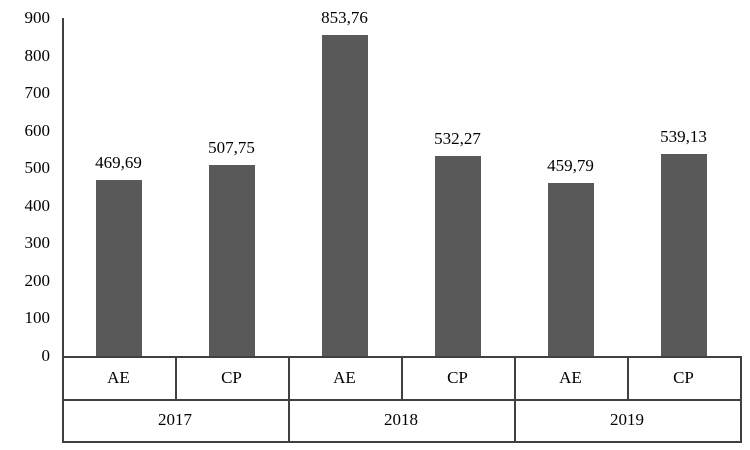 The width and height of the screenshot is (750, 450). Describe the element at coordinates (344, 18) in the screenshot. I see `bar-value-label: 853,76` at that location.